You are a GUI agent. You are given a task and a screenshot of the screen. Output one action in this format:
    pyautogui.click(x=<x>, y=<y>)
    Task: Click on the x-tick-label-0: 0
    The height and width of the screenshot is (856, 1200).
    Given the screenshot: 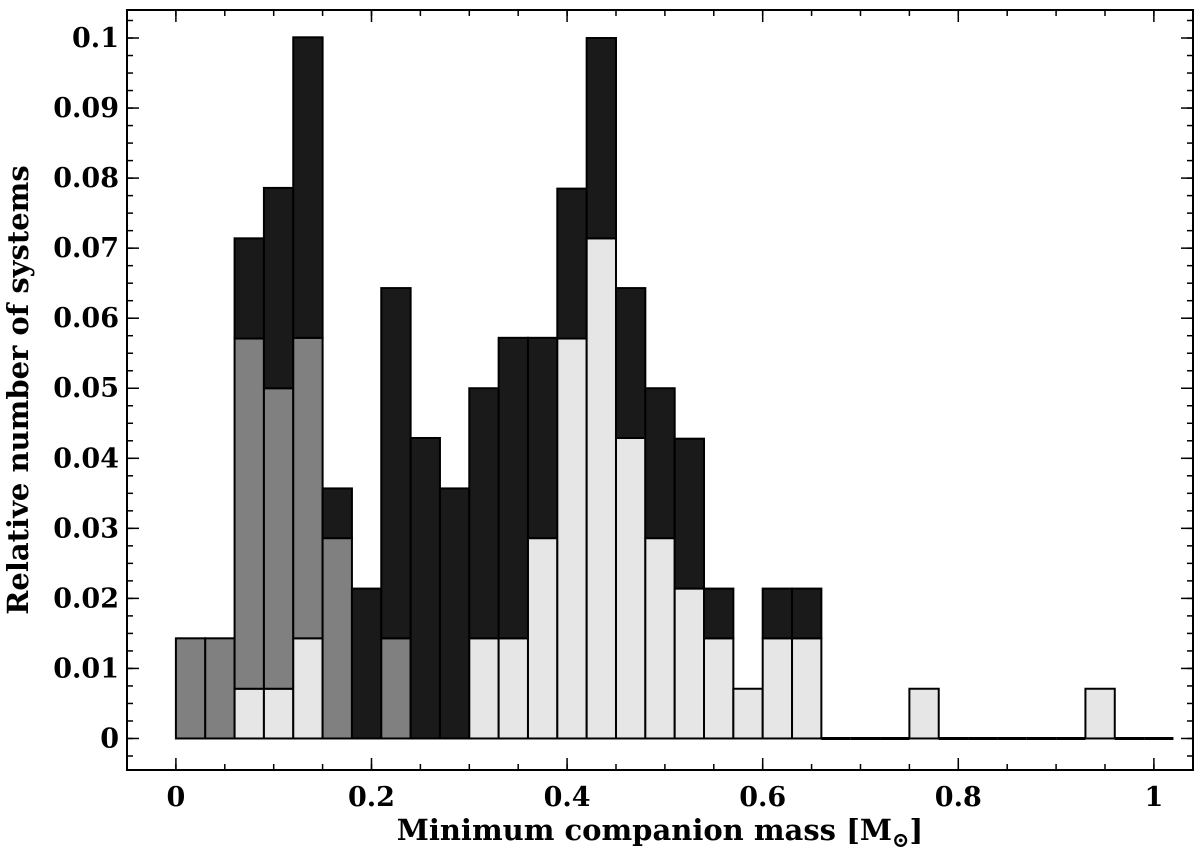 What is the action you would take?
    pyautogui.click(x=176, y=797)
    